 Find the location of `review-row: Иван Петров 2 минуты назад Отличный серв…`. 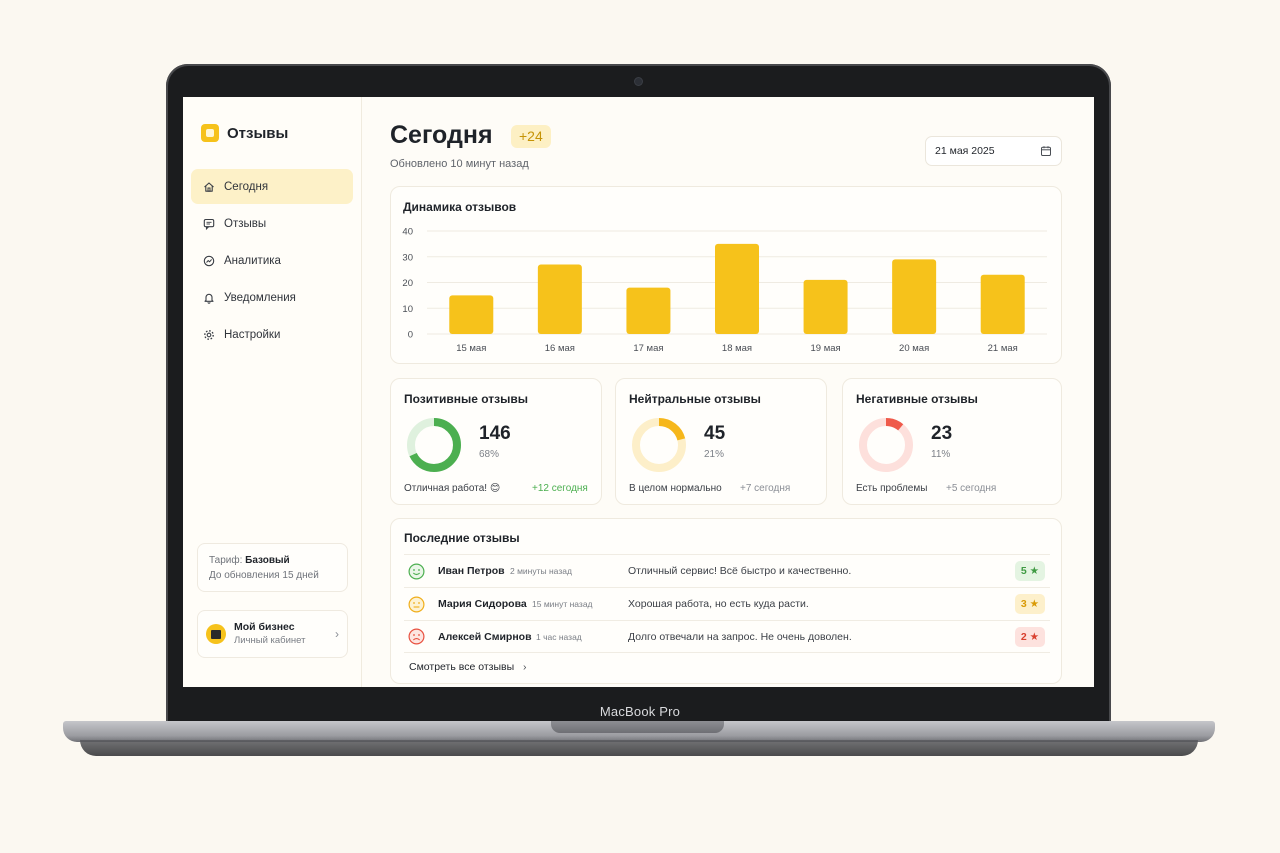

review-row: Иван Петров 2 минуты назад Отличный серв… is located at coordinates (727, 570).